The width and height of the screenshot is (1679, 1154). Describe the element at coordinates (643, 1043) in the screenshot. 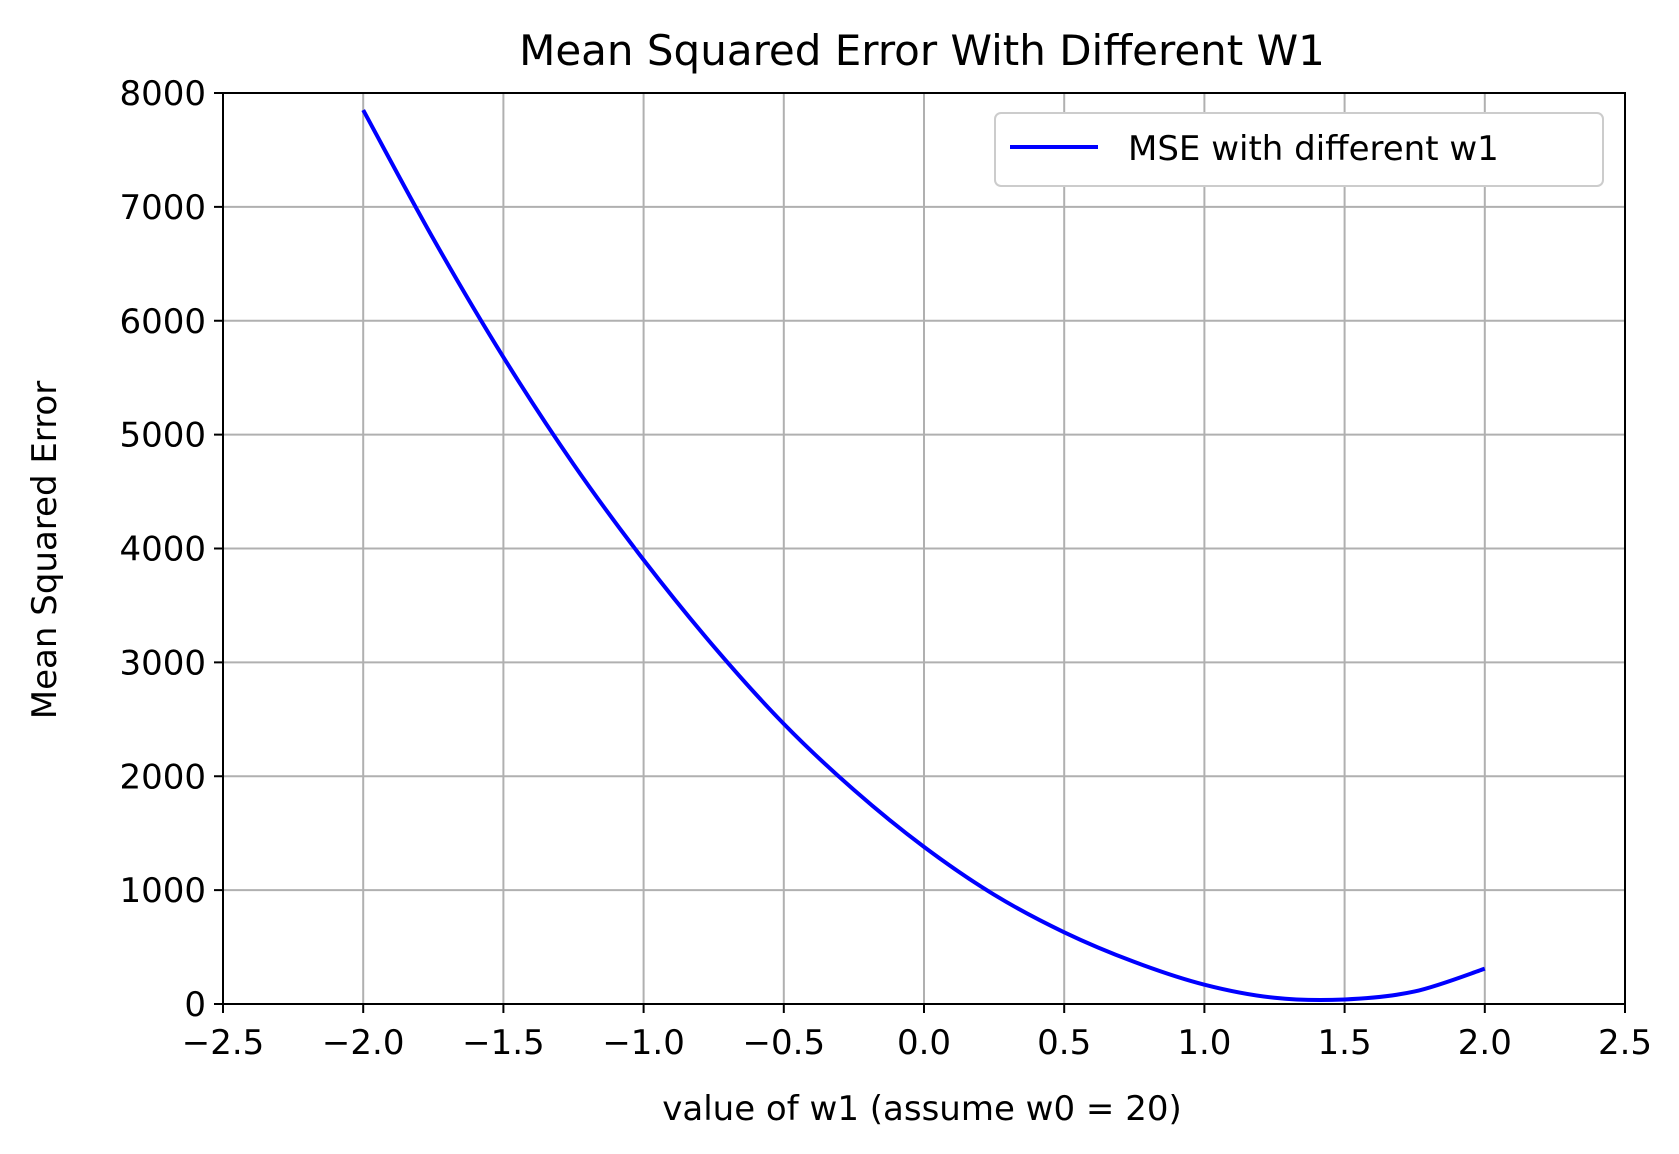

I see `x-tick-label: −1.0` at that location.